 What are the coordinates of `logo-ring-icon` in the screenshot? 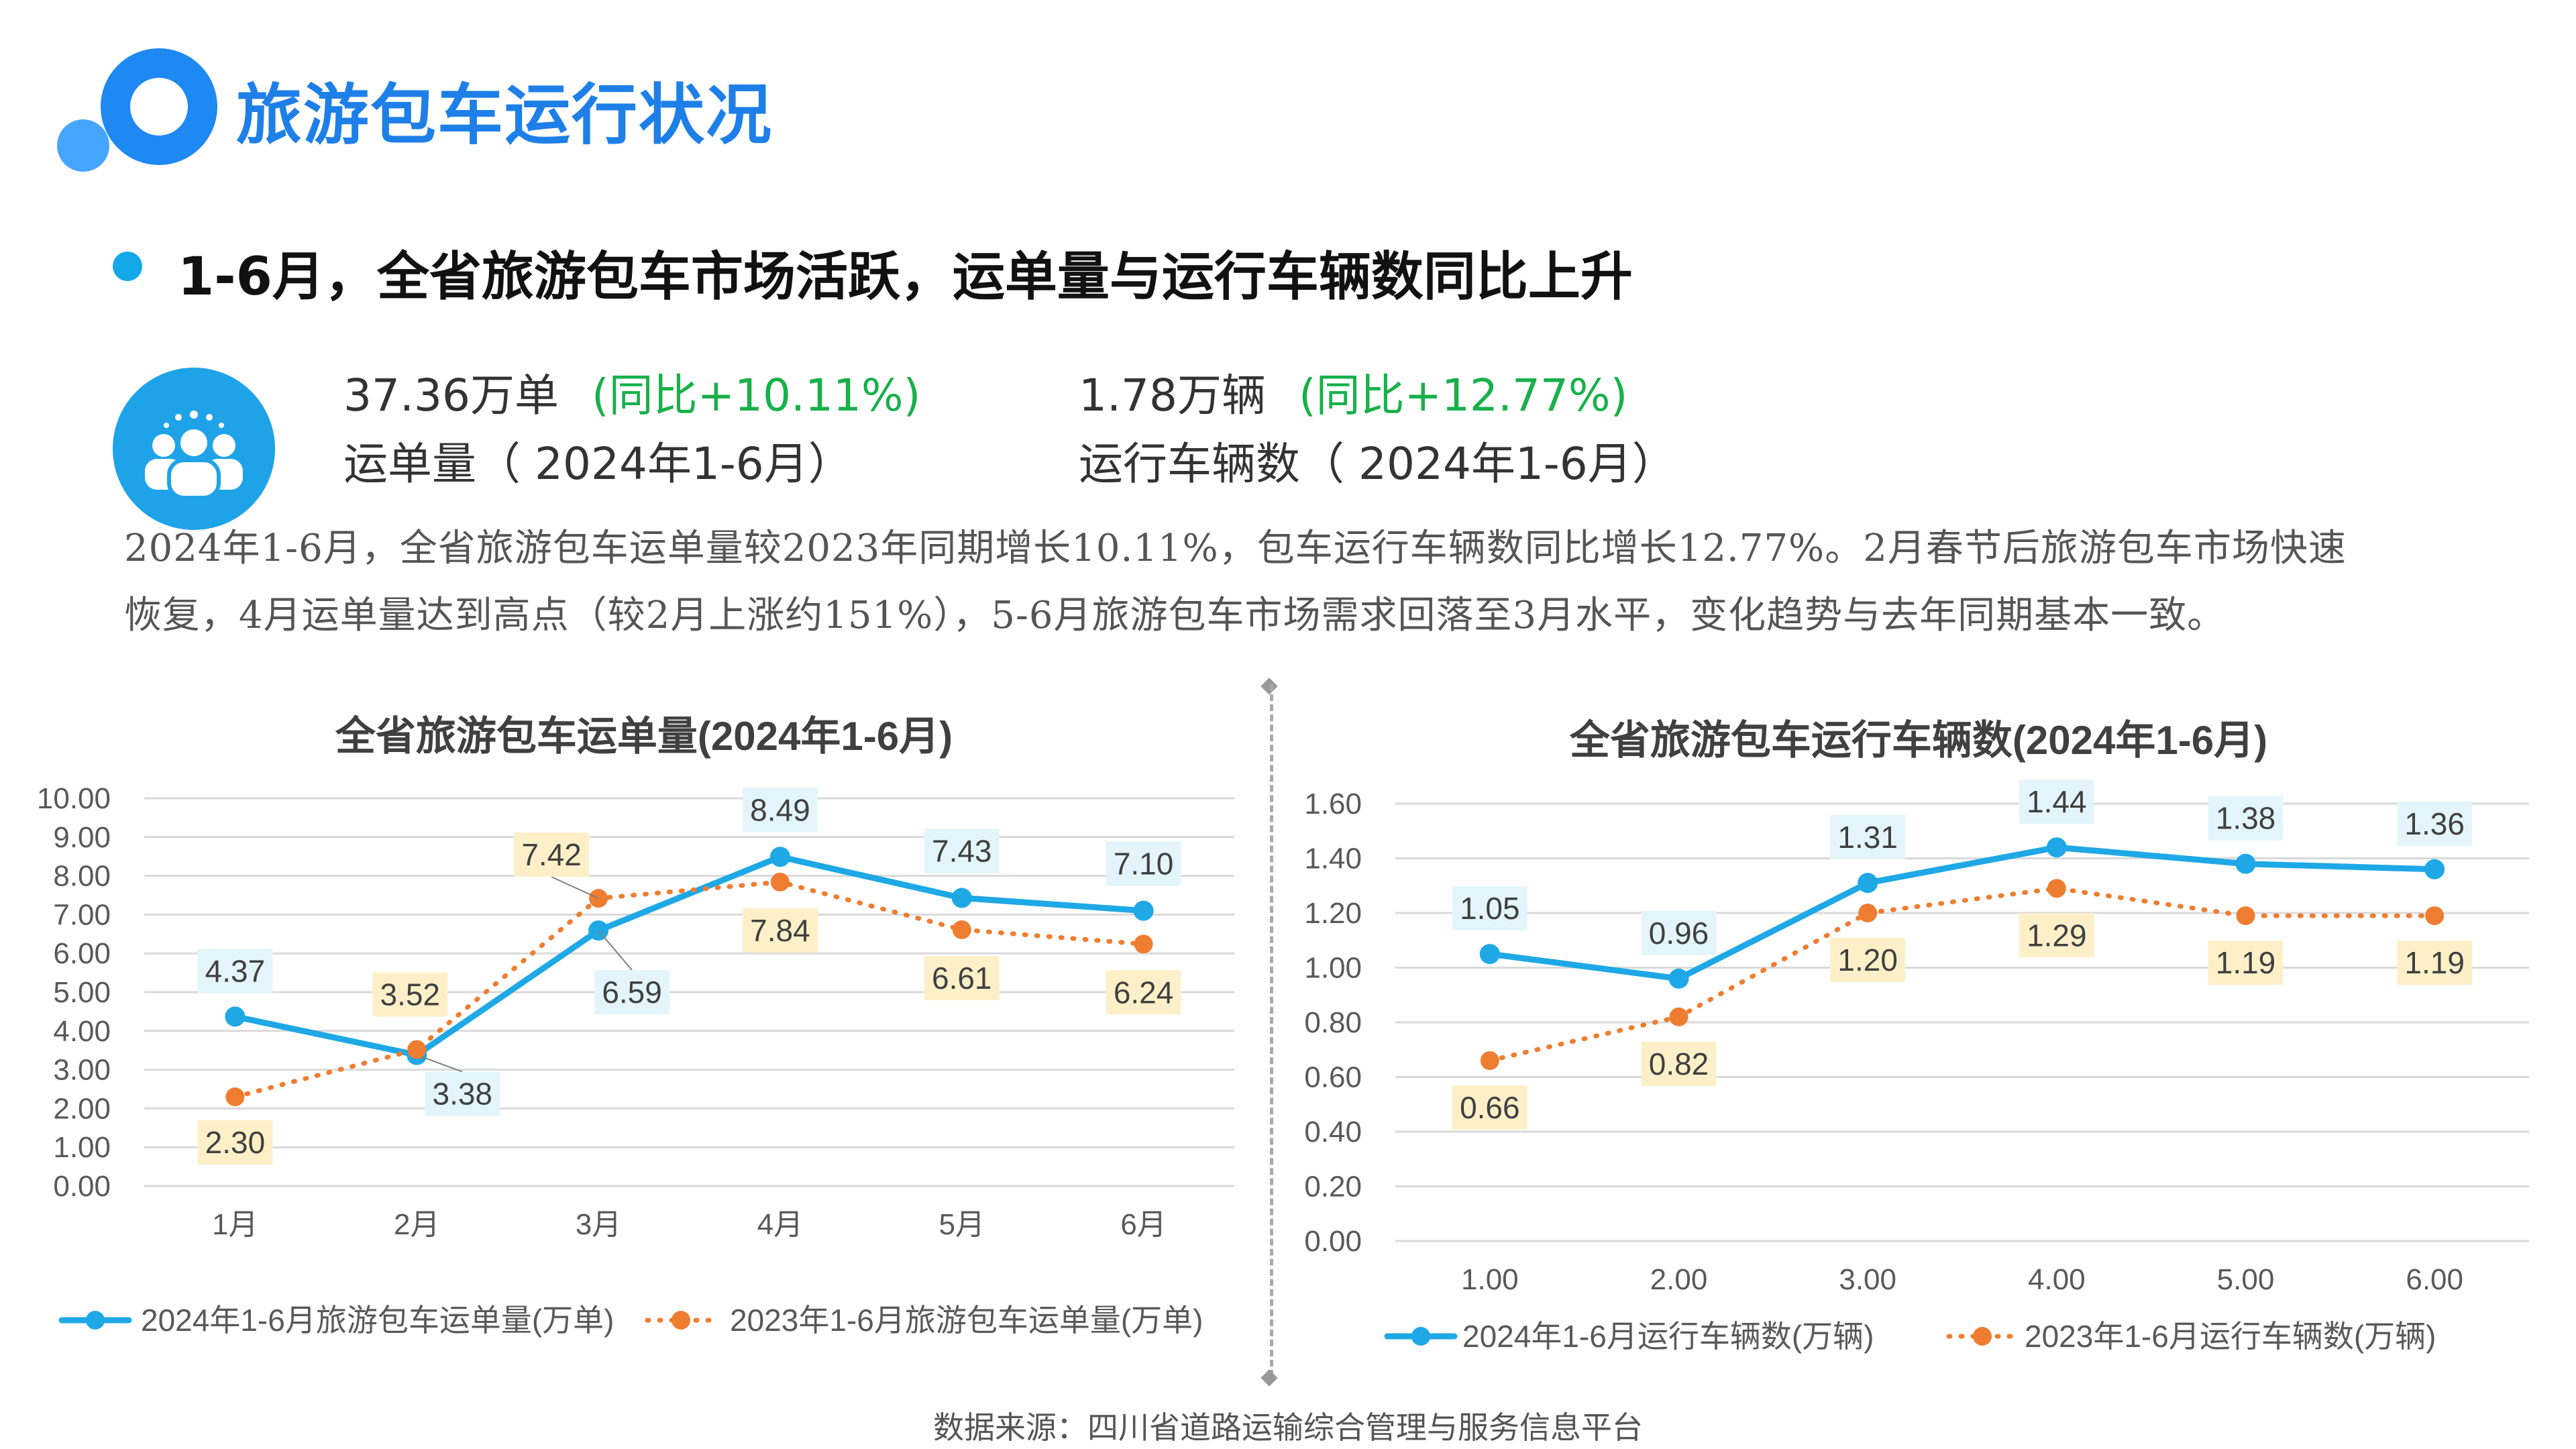 It's located at (159, 106).